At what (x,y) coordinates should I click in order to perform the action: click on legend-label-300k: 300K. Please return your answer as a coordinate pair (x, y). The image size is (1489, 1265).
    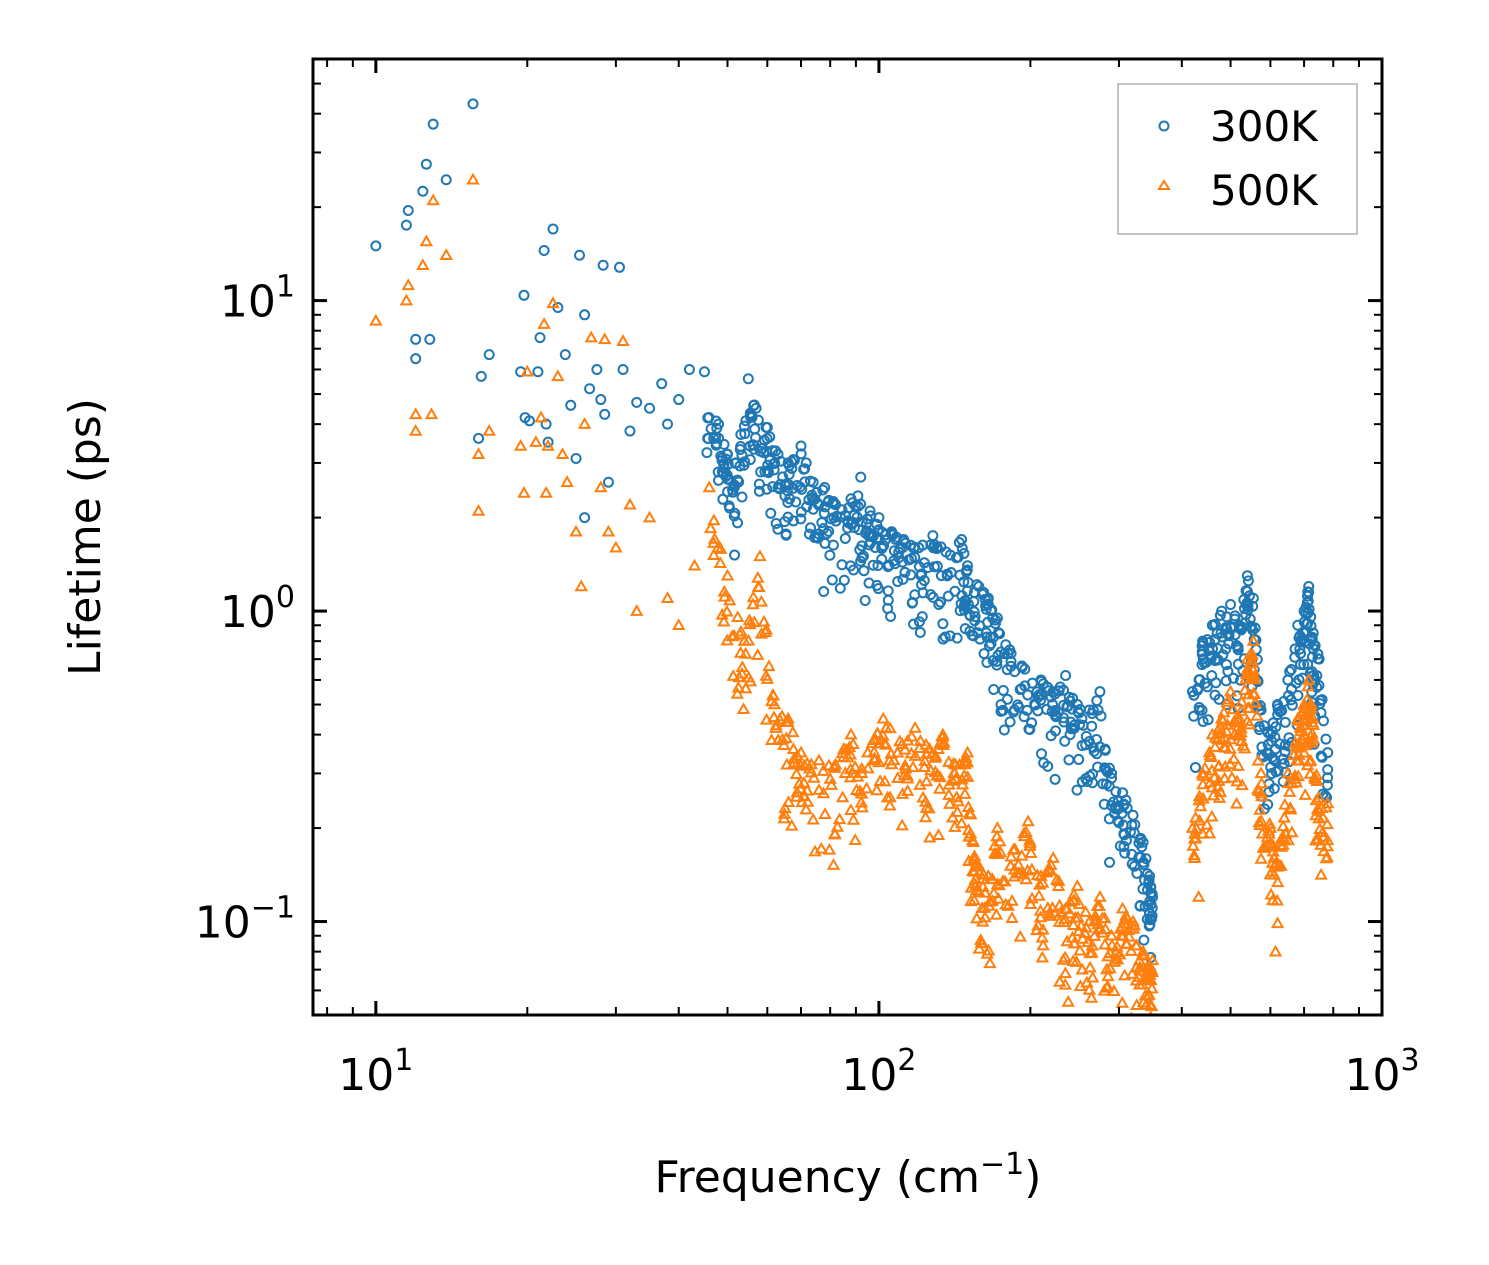
    Looking at the image, I should click on (1264, 126).